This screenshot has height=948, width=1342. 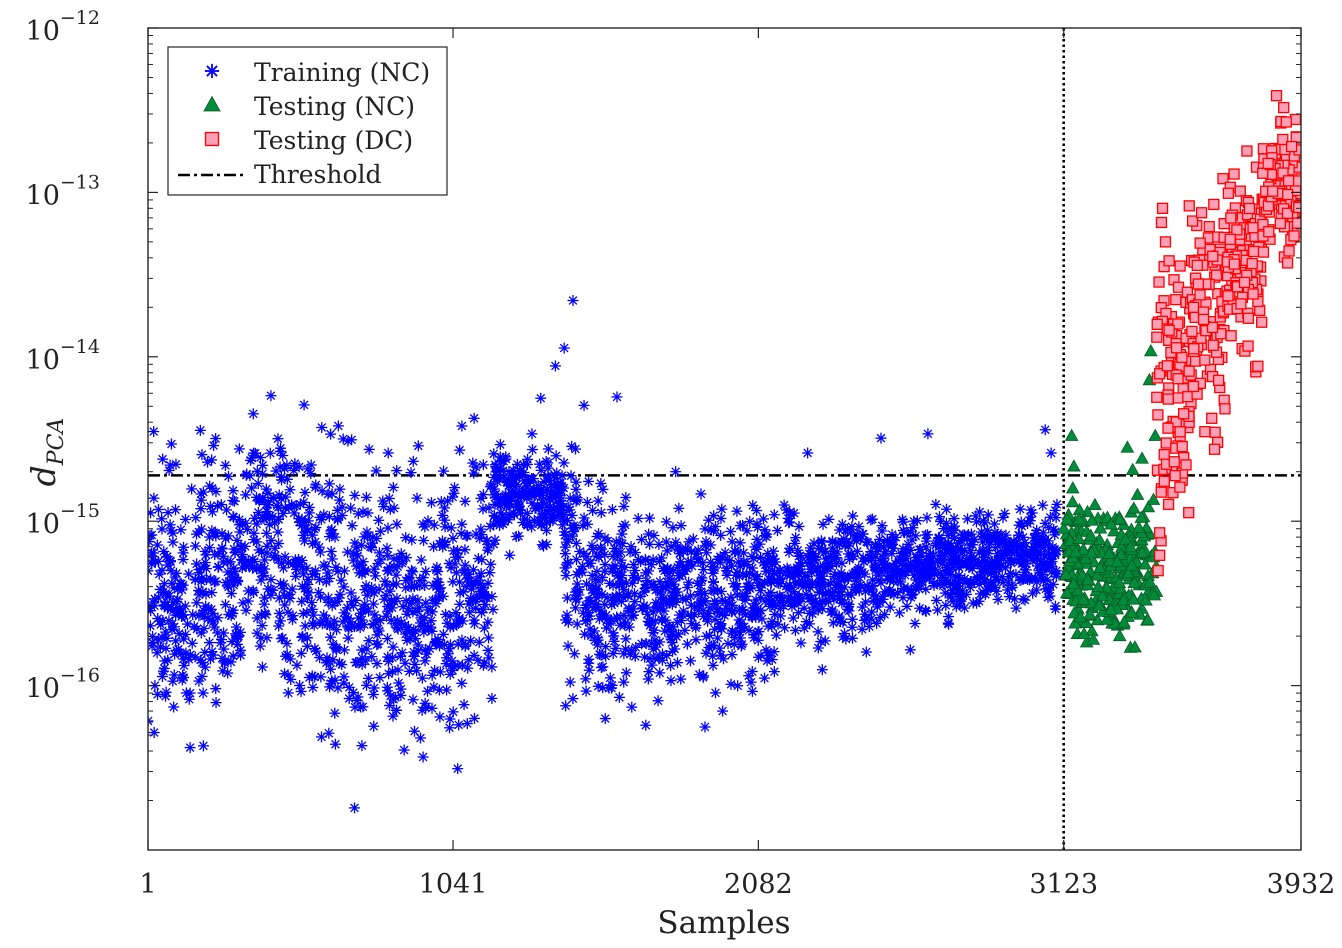 I want to click on y-tick-label: 10−15, so click(x=63, y=520).